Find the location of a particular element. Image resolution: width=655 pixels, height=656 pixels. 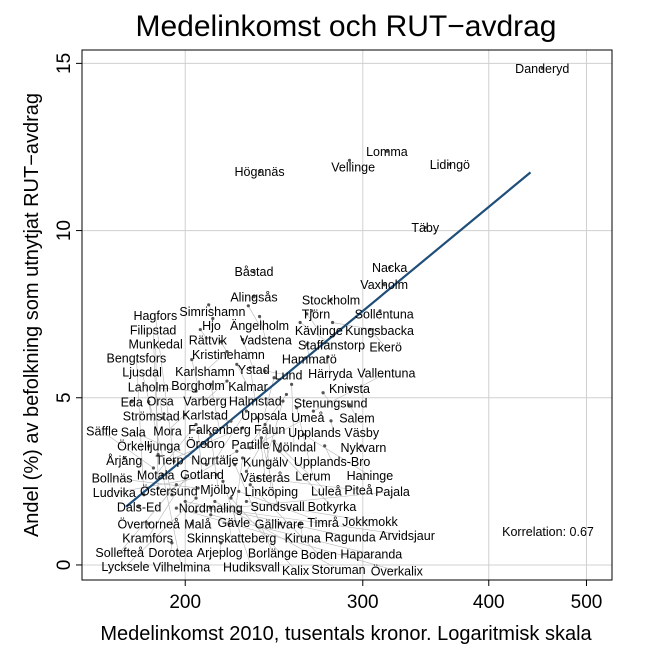

y-tick-label: 5 is located at coordinates (64, 397).